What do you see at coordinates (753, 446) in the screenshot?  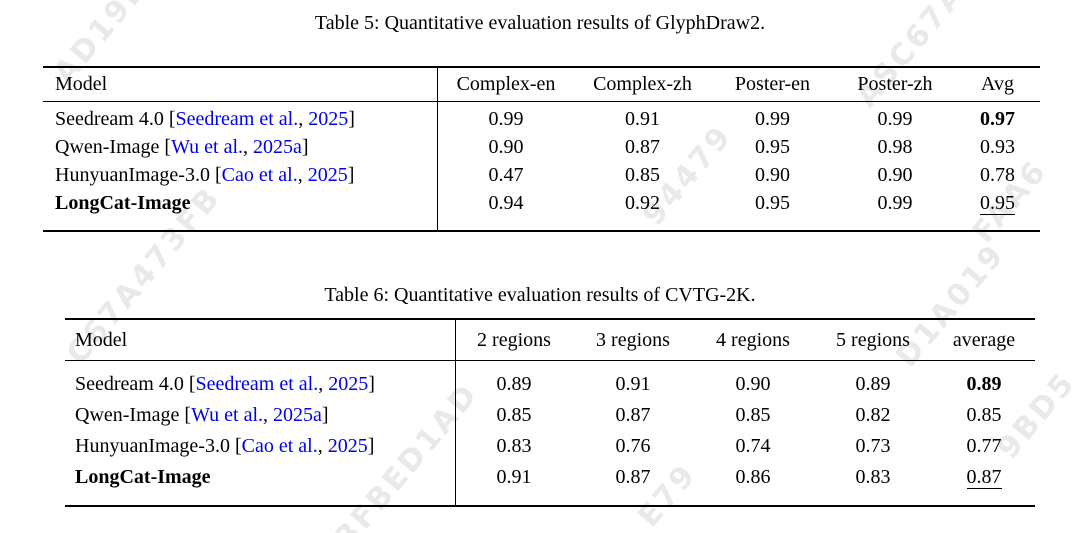 I see `value-cell: 0.74` at bounding box center [753, 446].